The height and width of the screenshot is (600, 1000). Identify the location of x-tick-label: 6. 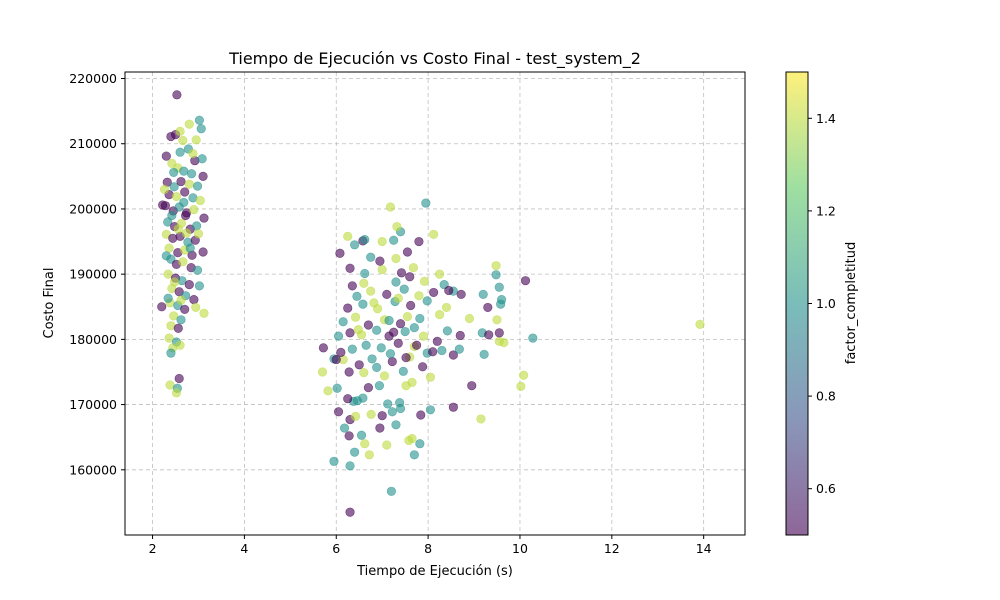
(336, 548).